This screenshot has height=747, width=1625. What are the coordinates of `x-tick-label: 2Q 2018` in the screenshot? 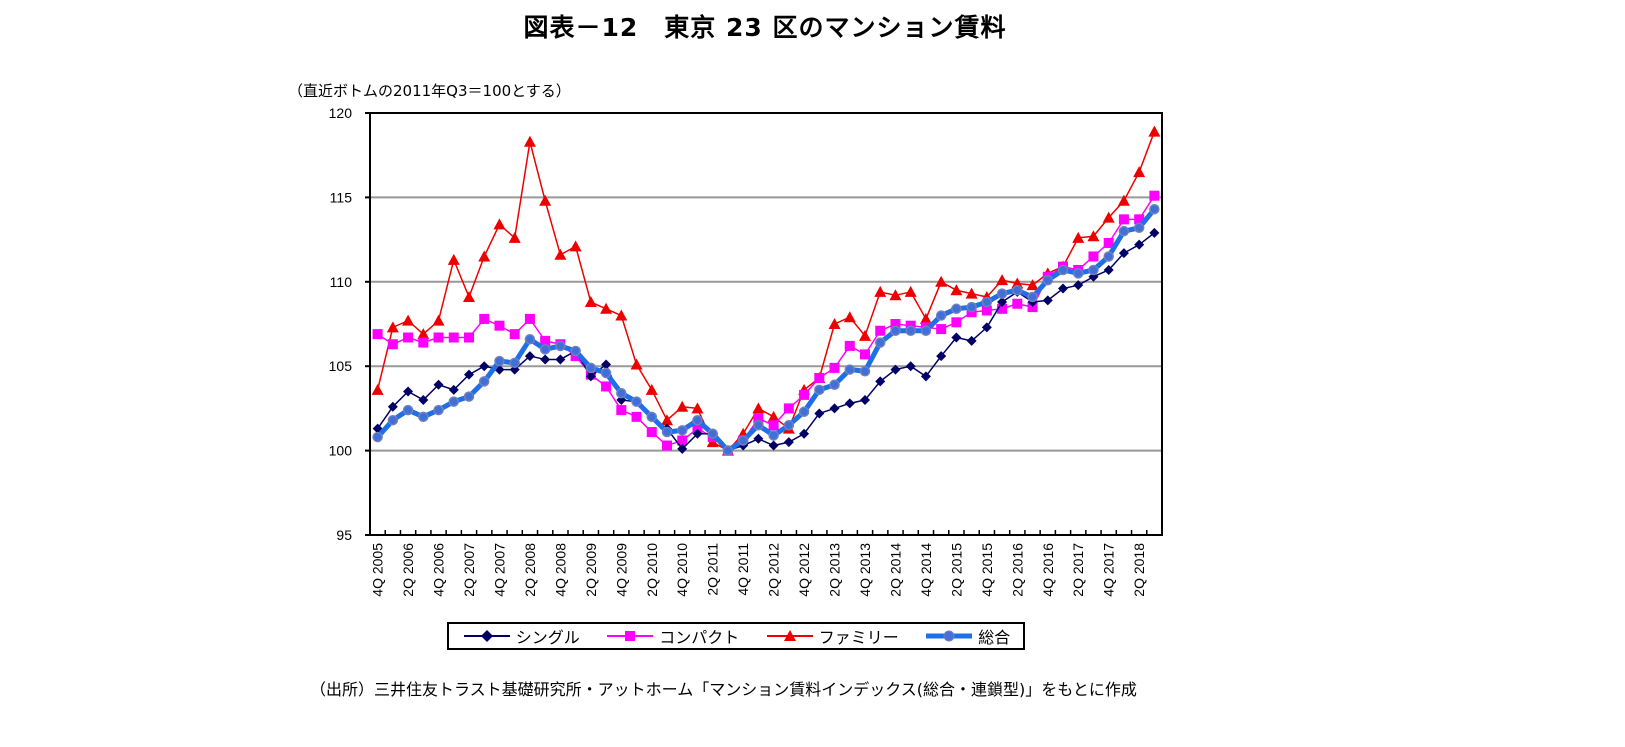 It's located at (1139, 570).